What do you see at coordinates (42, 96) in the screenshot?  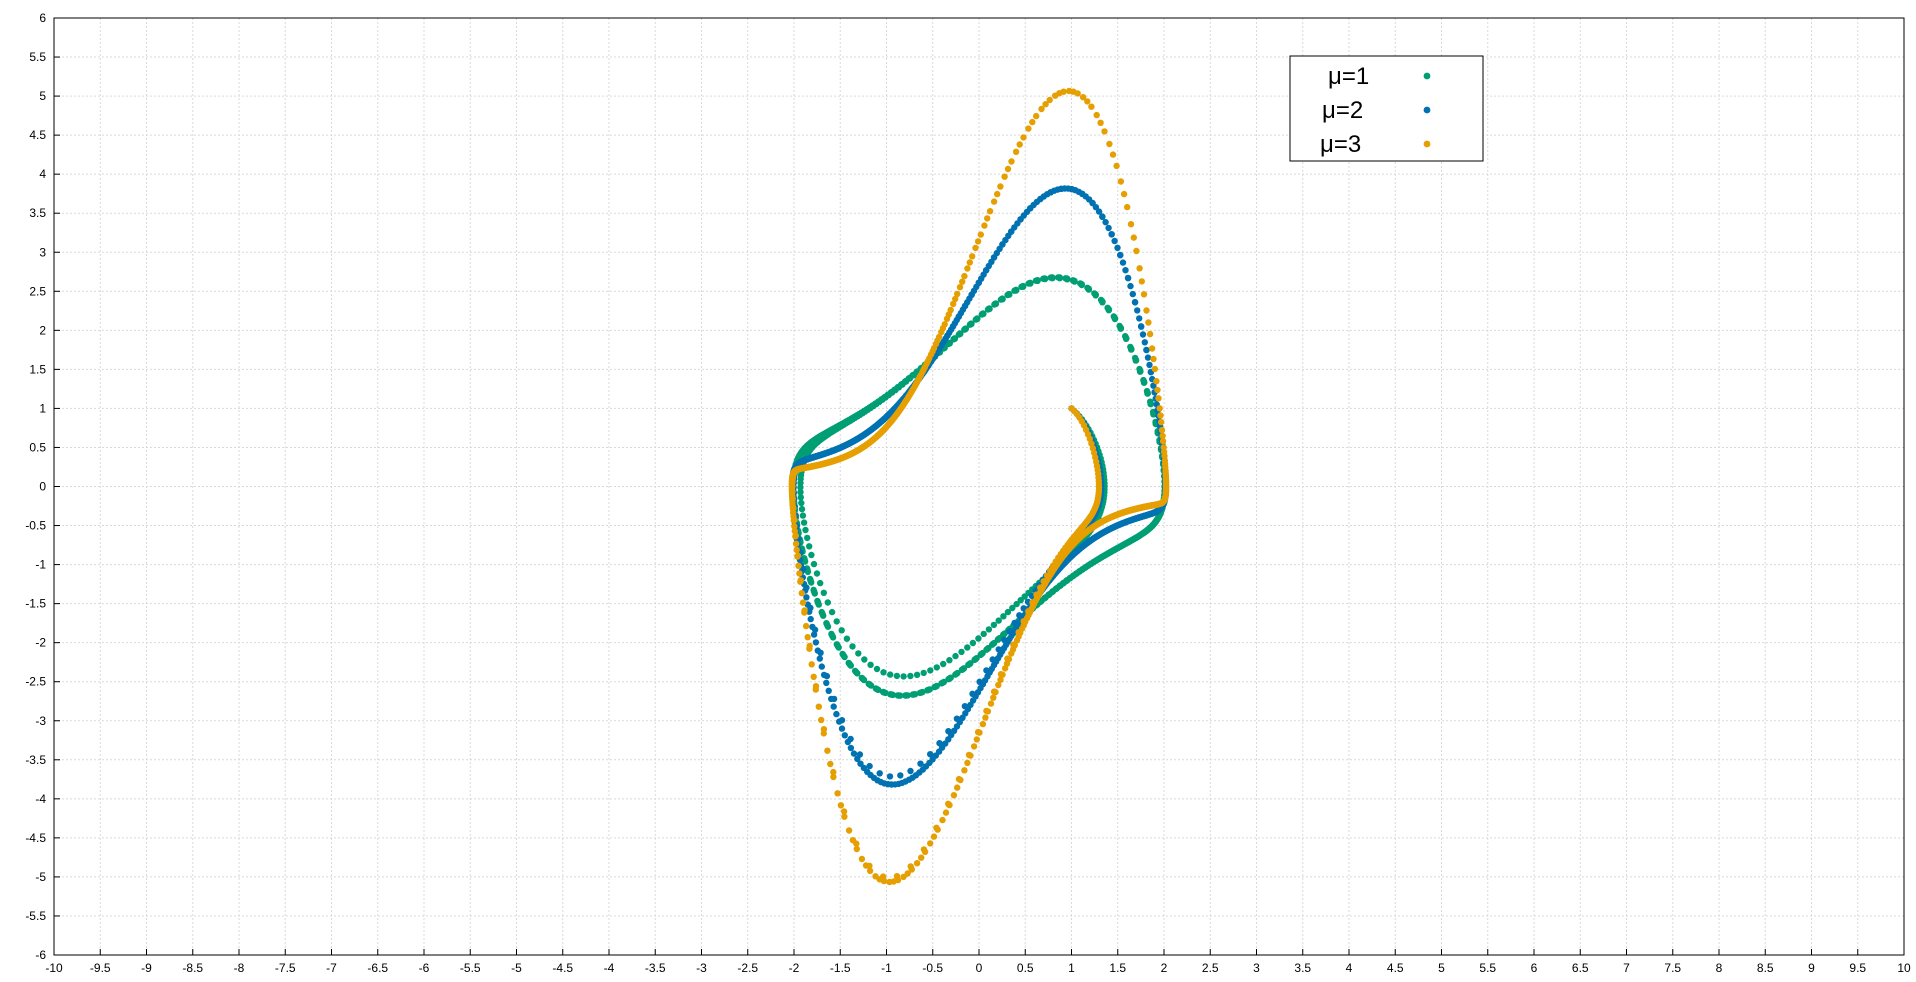 I see `y-tick-label: 5` at bounding box center [42, 96].